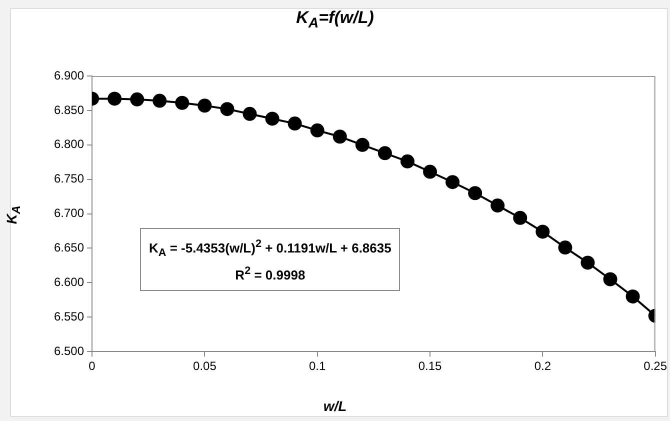 This screenshot has width=670, height=421. I want to click on x-axis-title: w/L, so click(335, 406).